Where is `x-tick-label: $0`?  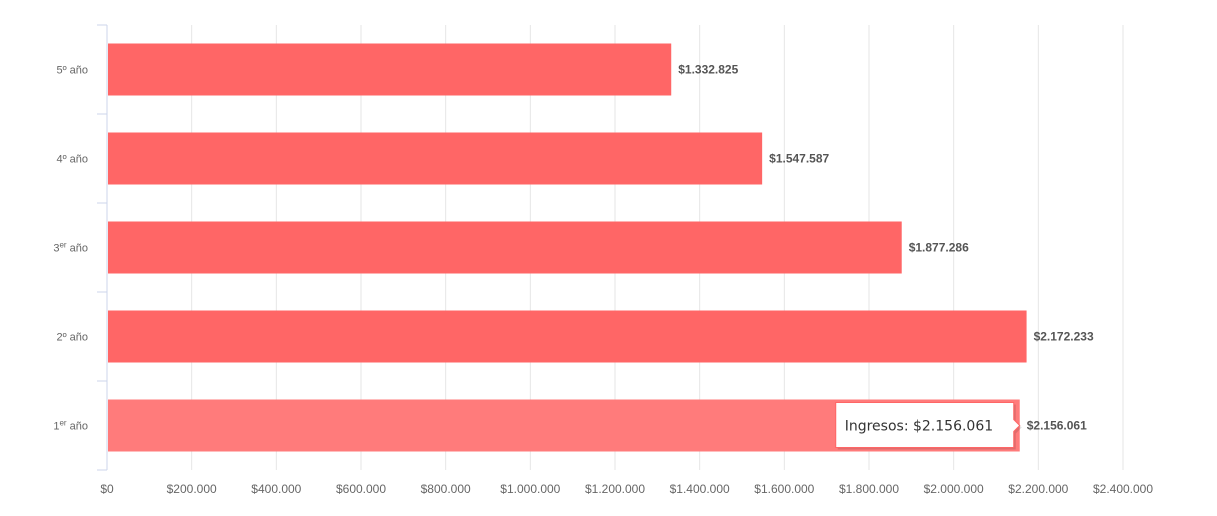 x-tick-label: $0 is located at coordinates (107, 489).